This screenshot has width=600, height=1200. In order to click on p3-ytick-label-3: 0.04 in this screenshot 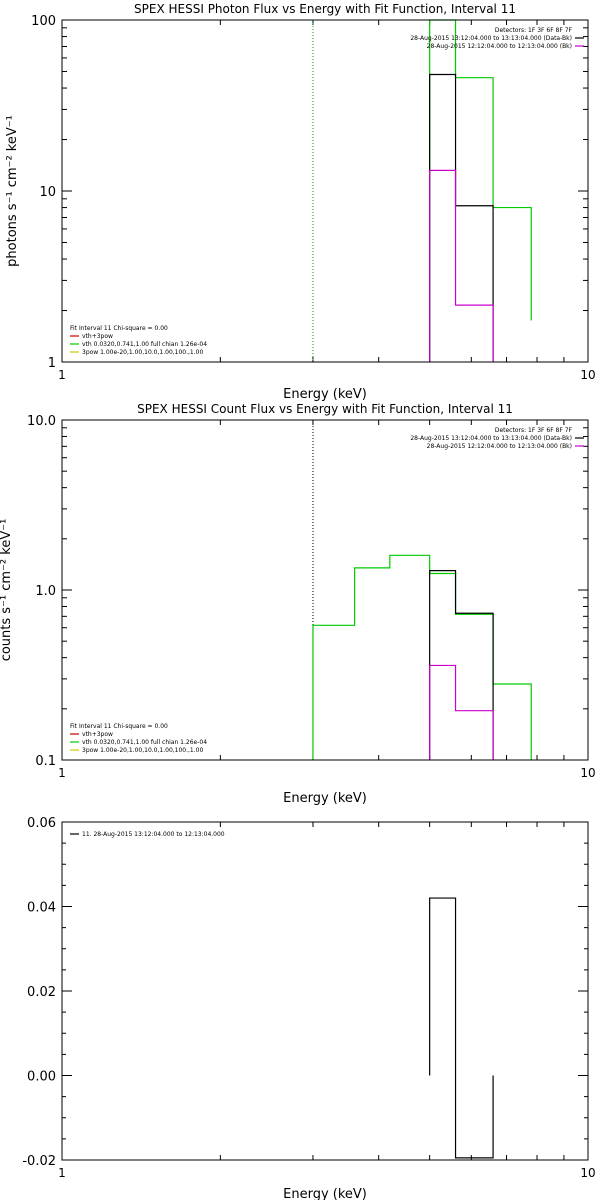, I will do `click(41, 908)`.